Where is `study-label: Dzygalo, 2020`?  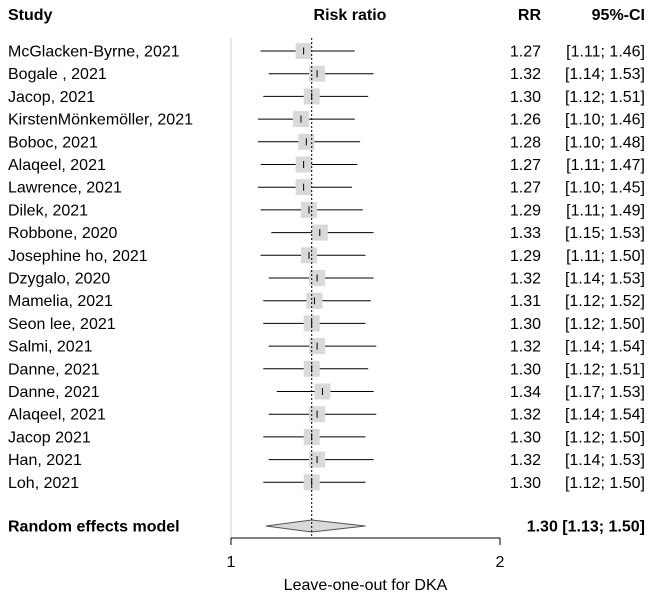 study-label: Dzygalo, 2020 is located at coordinates (59, 279).